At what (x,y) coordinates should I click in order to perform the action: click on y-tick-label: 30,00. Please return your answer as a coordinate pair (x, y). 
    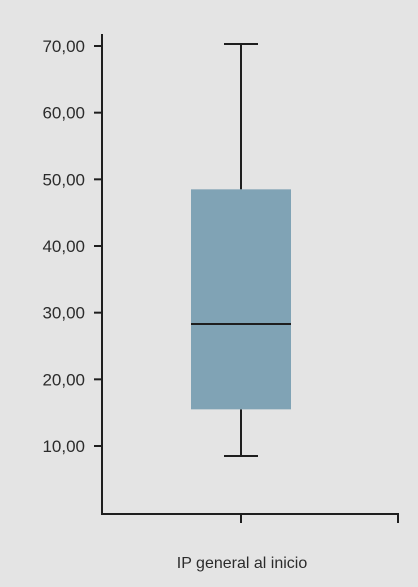
    Looking at the image, I should click on (63, 313).